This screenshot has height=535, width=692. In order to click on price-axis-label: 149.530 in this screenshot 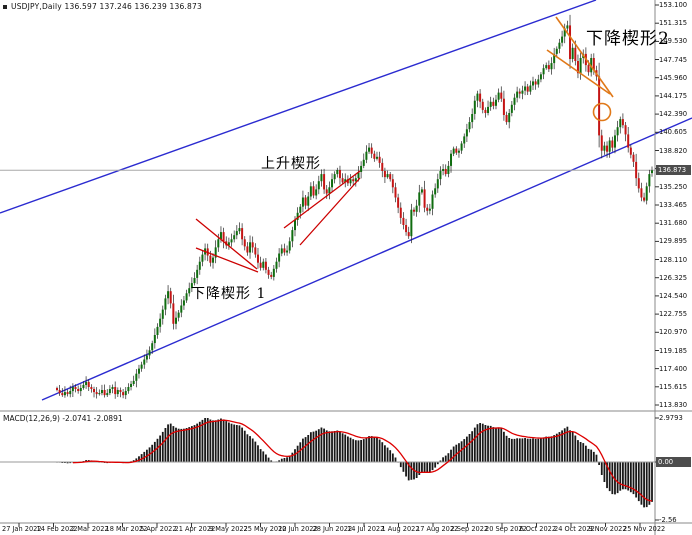, I will do `click(673, 41)`.